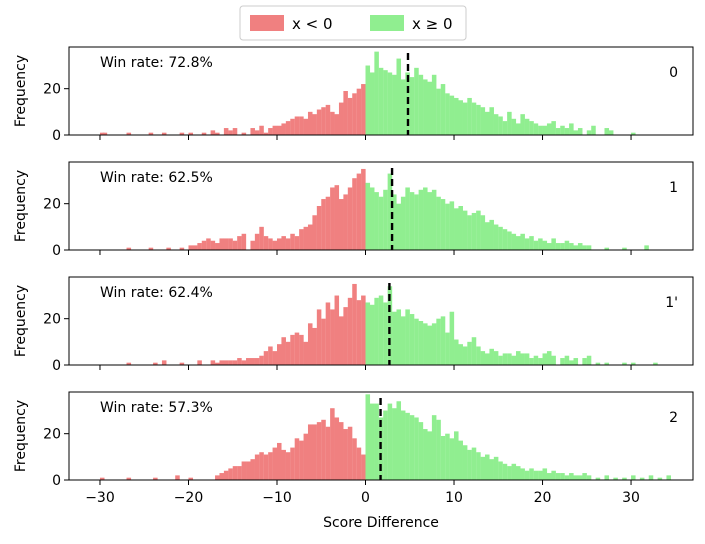 This screenshot has height=544, width=705. Describe the element at coordinates (671, 303) in the screenshot. I see `panel-label: 1'` at that location.